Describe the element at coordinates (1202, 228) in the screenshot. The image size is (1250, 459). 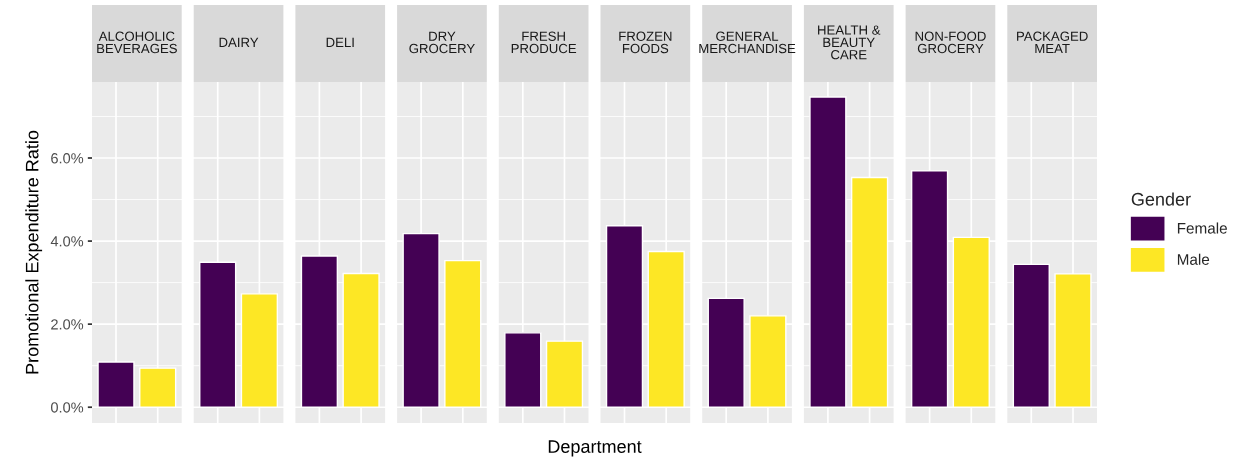
I see `legend-label: Female` at that location.